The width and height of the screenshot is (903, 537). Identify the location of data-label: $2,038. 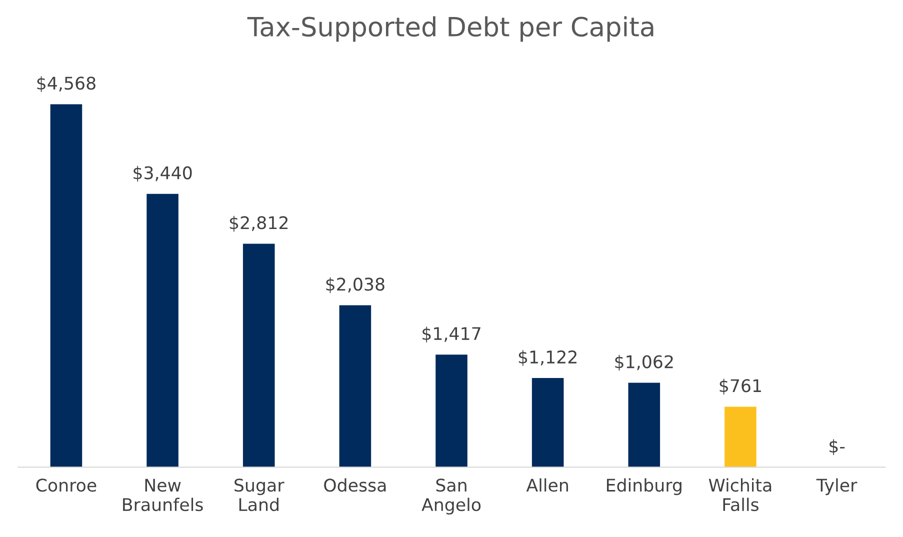
(355, 285).